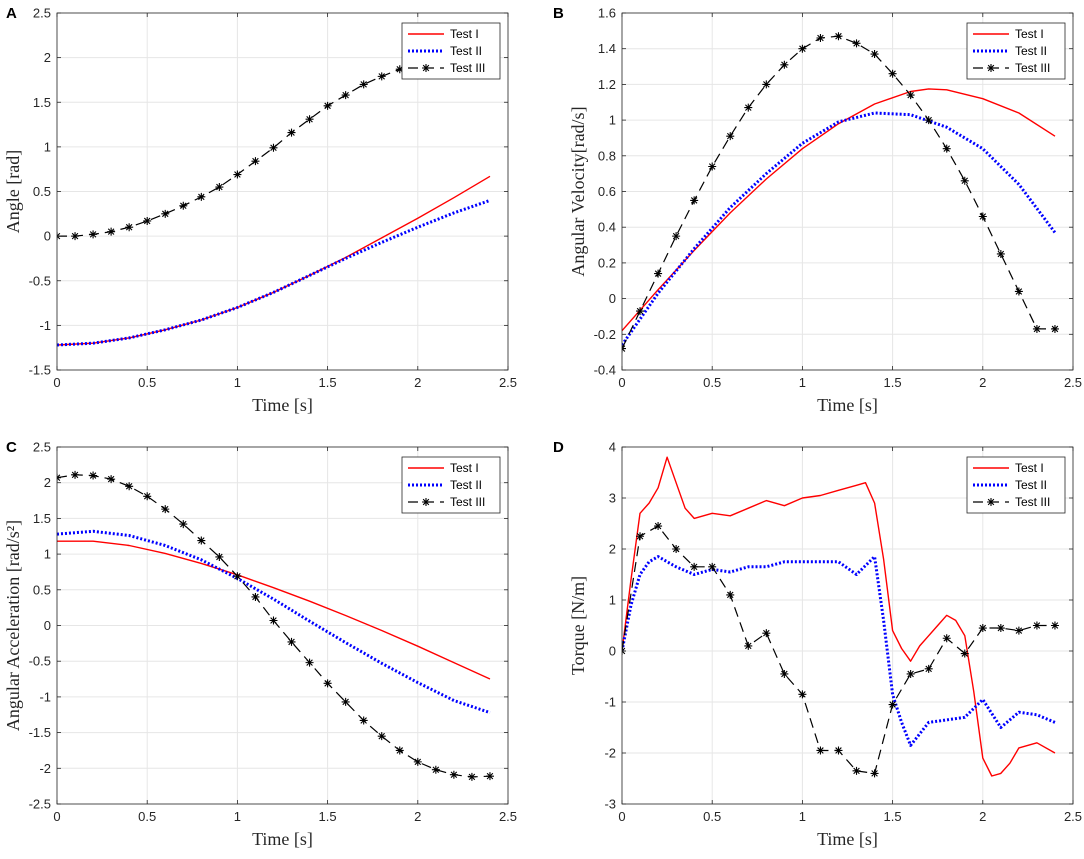  What do you see at coordinates (607, 191) in the screenshot?
I see `y-tick-label: 0.6` at bounding box center [607, 191].